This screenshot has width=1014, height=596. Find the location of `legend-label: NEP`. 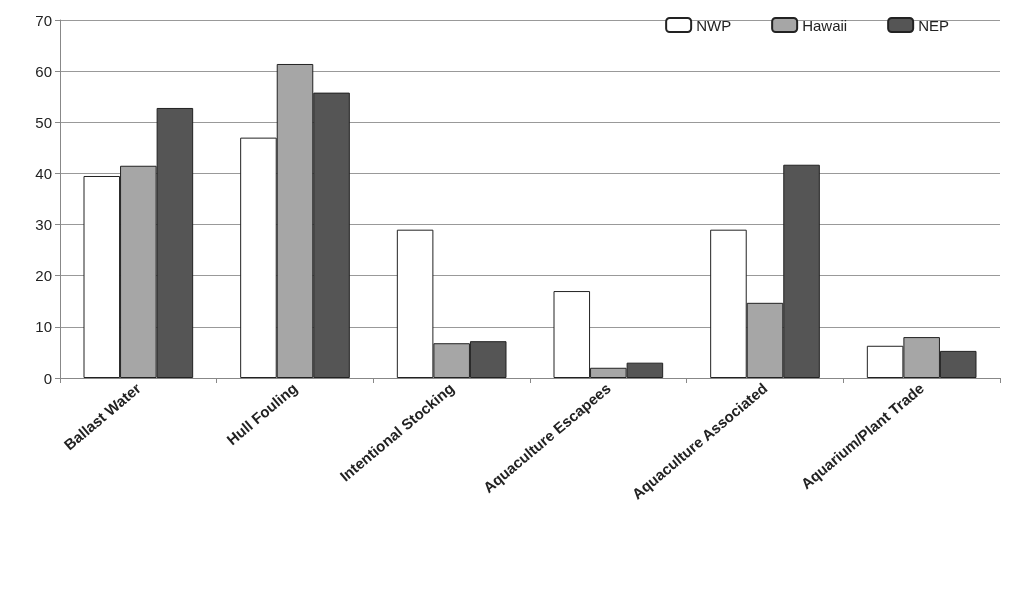

legend-label: NEP is located at coordinates (933, 25).